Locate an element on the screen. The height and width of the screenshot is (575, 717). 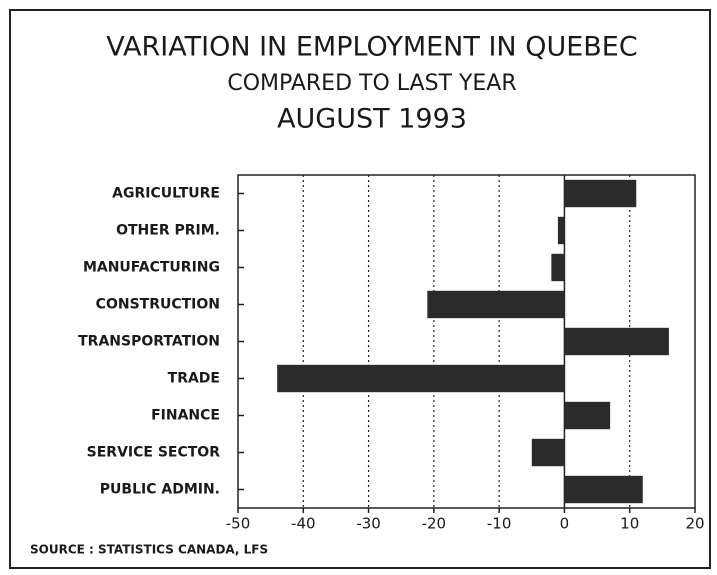
x-tick-label: 20 is located at coordinates (694, 524).